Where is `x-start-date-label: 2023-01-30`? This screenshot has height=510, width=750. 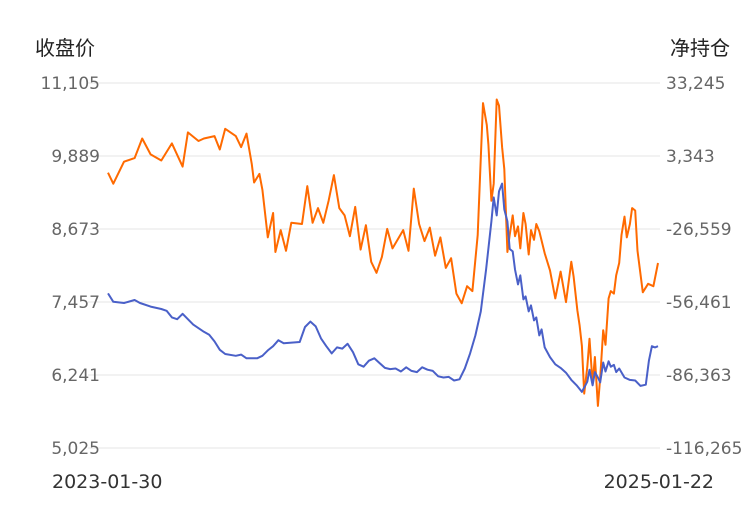
x-start-date-label: 2023-01-30 is located at coordinates (107, 482).